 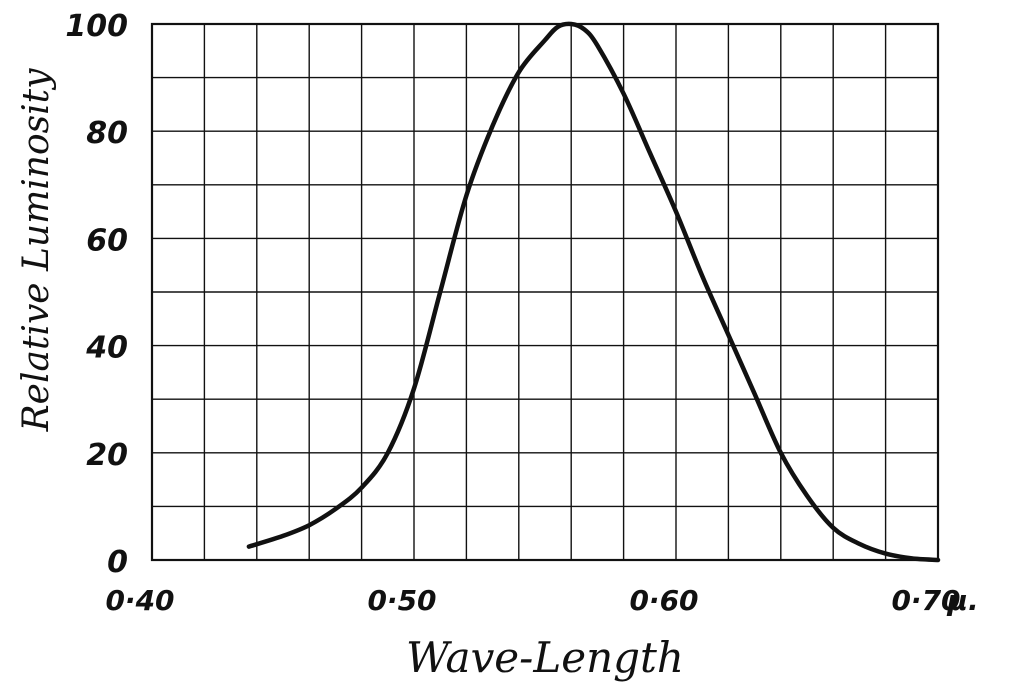 I want to click on x-tick-label: 0·70, so click(x=925, y=600).